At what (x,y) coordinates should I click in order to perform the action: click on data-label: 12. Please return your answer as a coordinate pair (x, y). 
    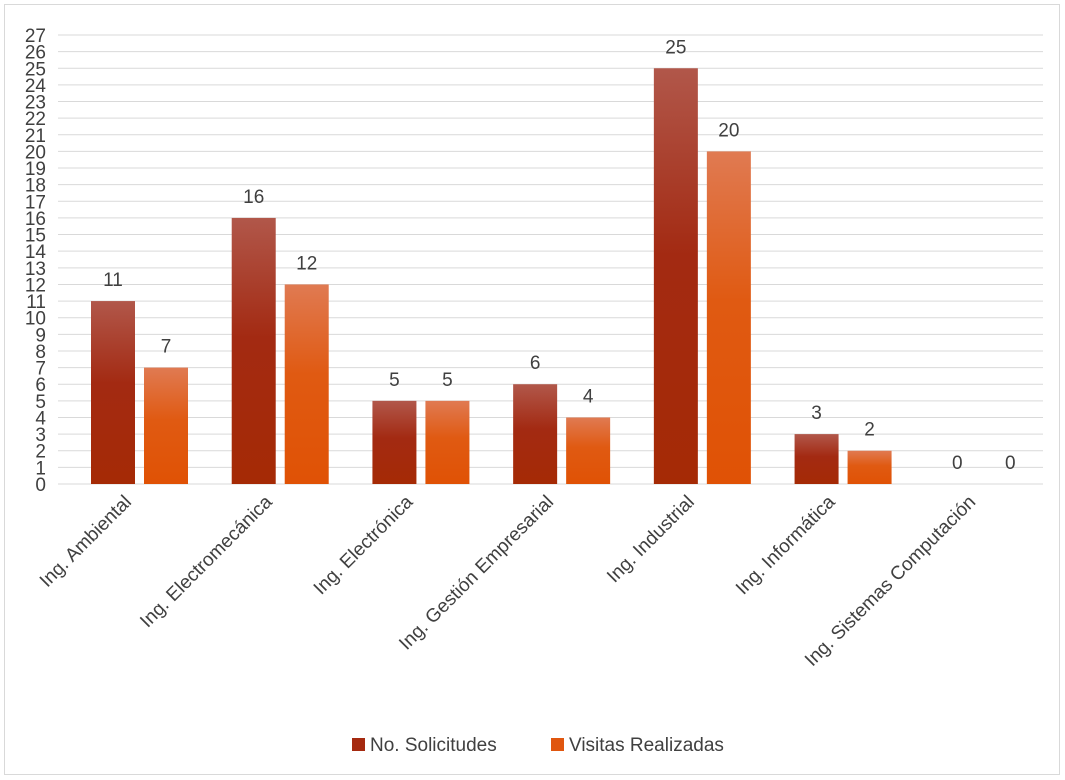
    Looking at the image, I should click on (306, 263).